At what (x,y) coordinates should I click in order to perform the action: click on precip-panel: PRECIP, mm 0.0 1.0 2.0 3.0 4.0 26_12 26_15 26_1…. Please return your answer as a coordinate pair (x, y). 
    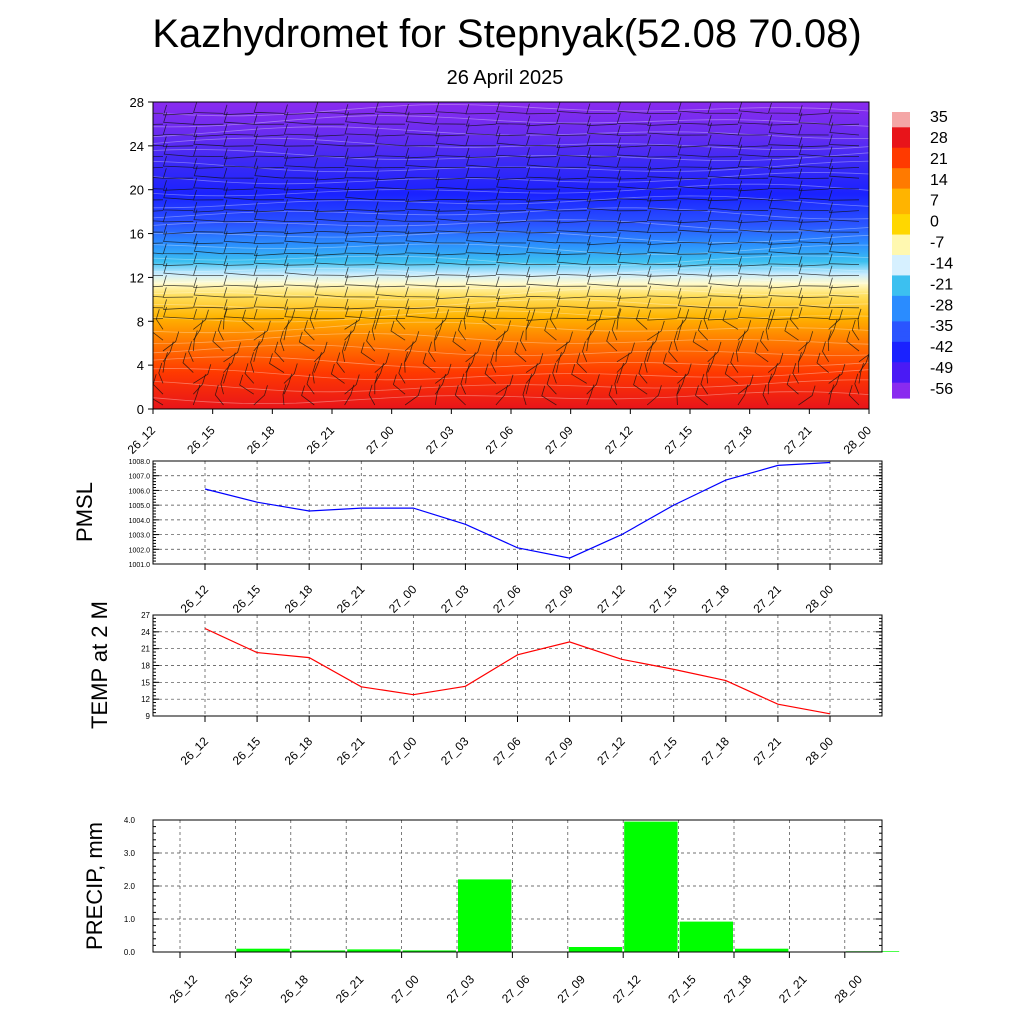
    Looking at the image, I should click on (491, 911).